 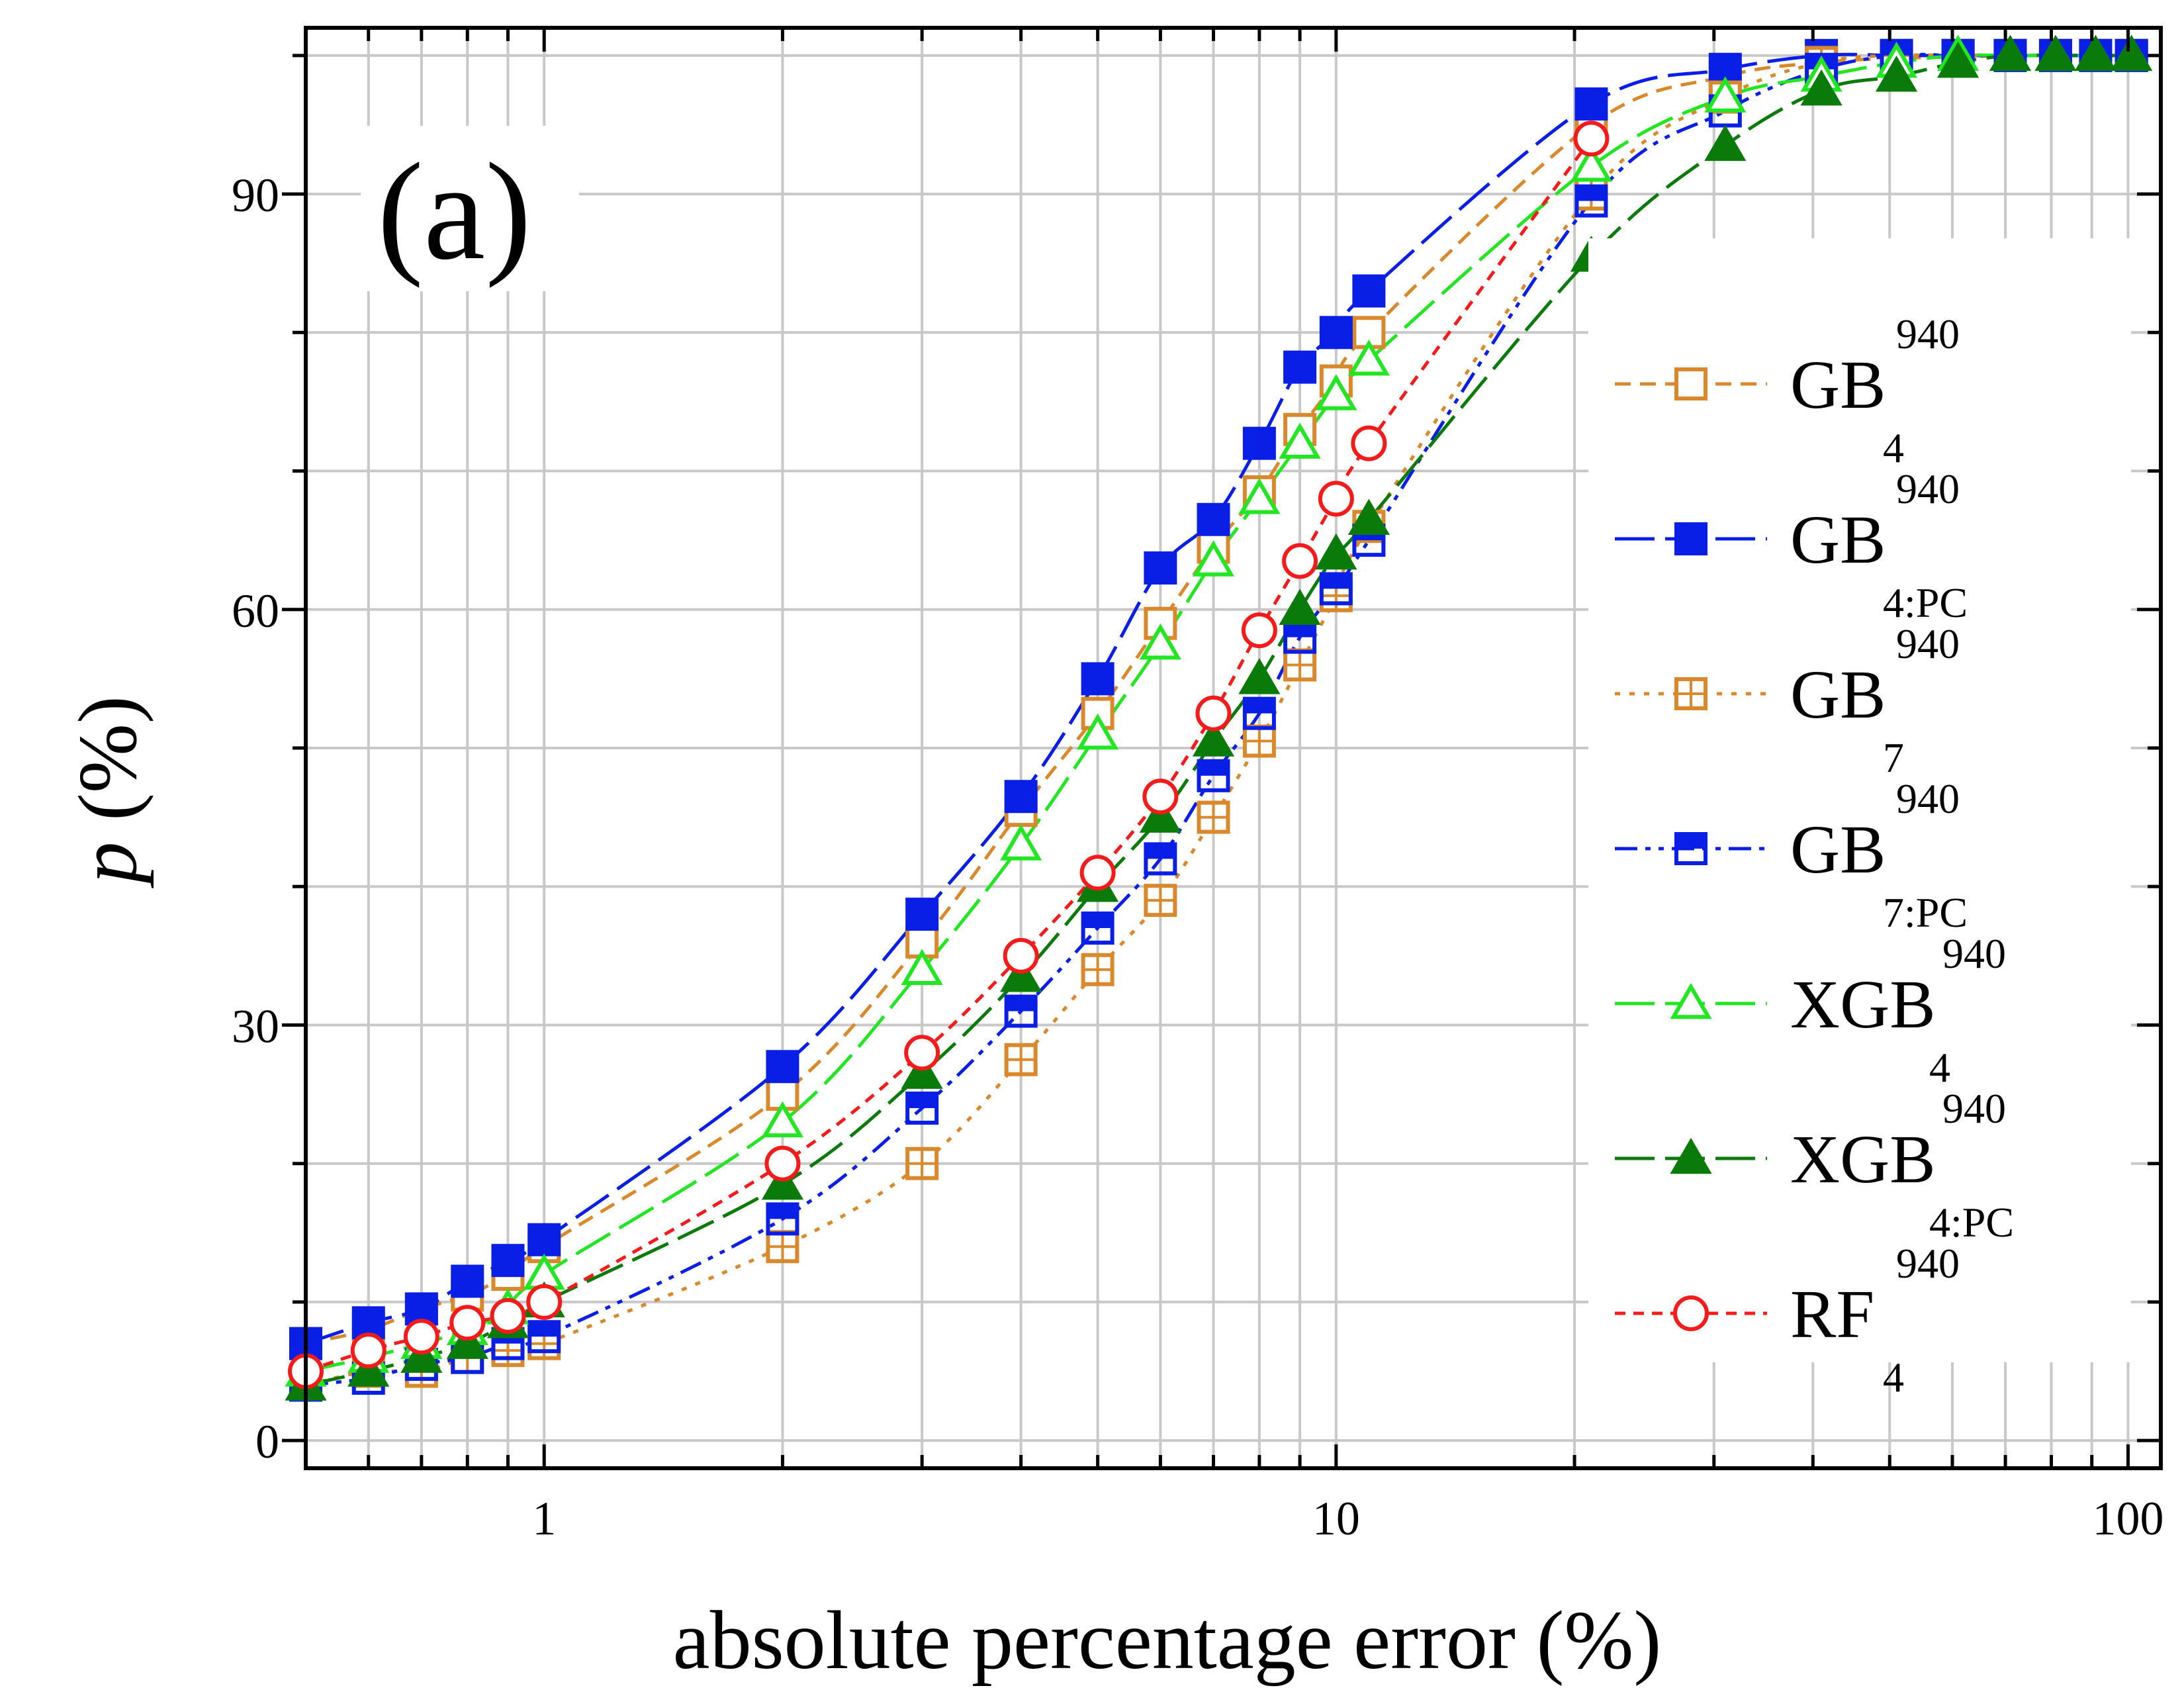 I want to click on x-tick-label: 100, so click(x=2127, y=1518).